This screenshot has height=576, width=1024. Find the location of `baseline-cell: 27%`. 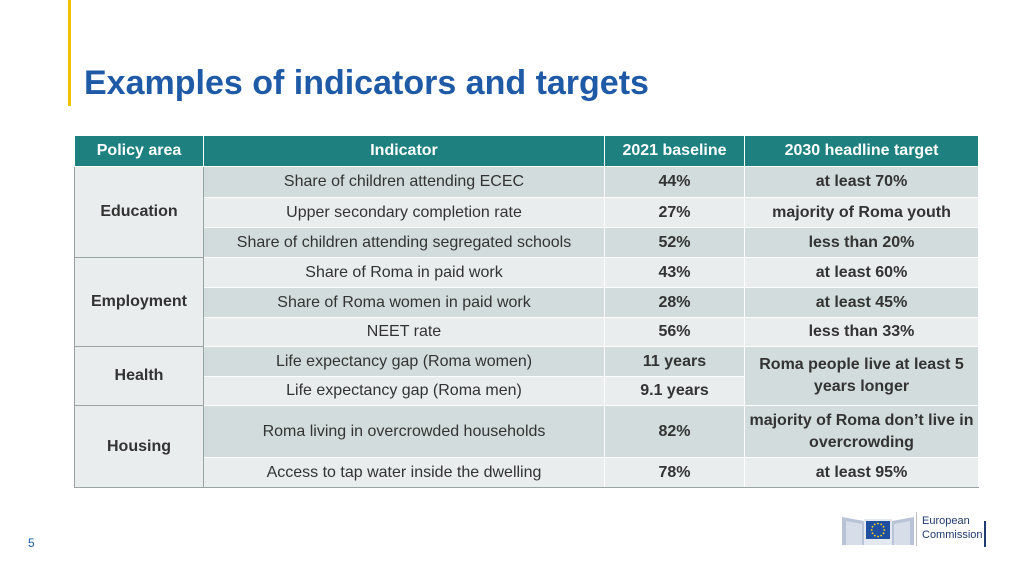

baseline-cell: 27% is located at coordinates (674, 212).